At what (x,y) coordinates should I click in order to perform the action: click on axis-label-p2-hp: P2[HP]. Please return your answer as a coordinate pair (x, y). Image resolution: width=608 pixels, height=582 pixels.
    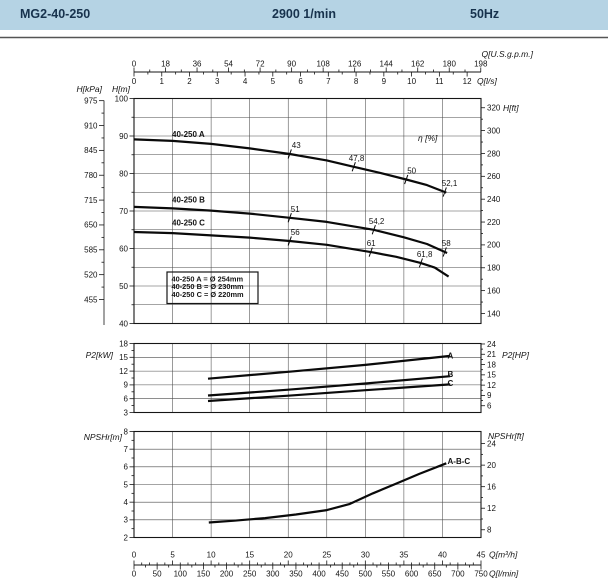
    Looking at the image, I should click on (516, 355).